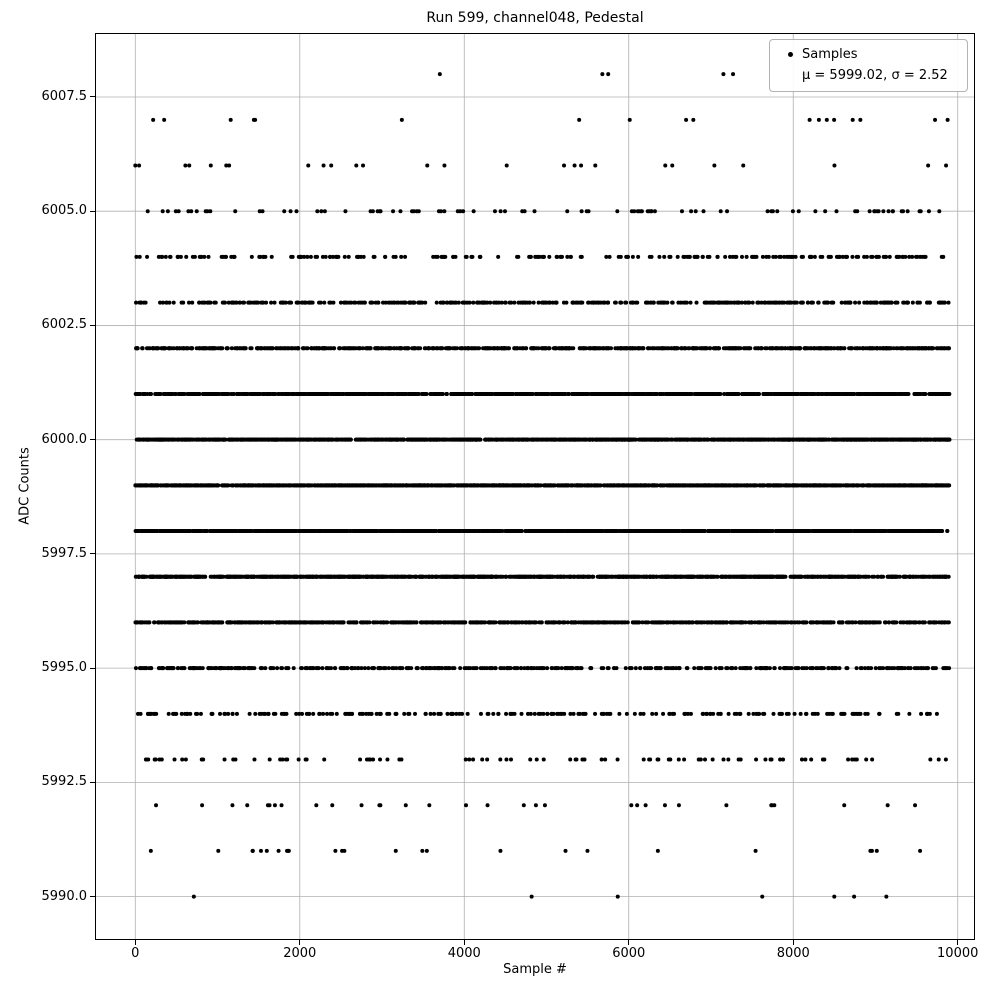 The width and height of the screenshot is (1000, 1000). I want to click on x-axis-label: Sample #, so click(535, 969).